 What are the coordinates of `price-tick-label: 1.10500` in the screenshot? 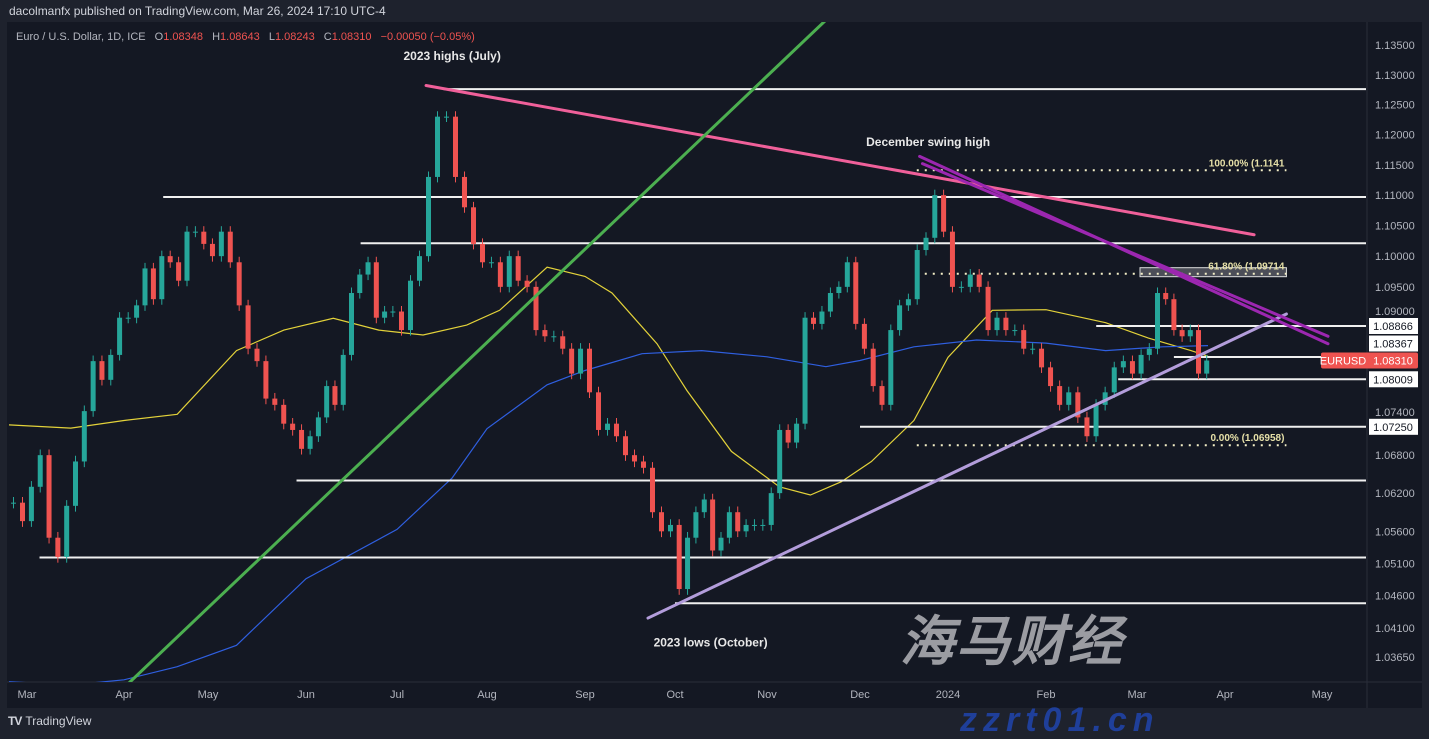 It's located at (1395, 227).